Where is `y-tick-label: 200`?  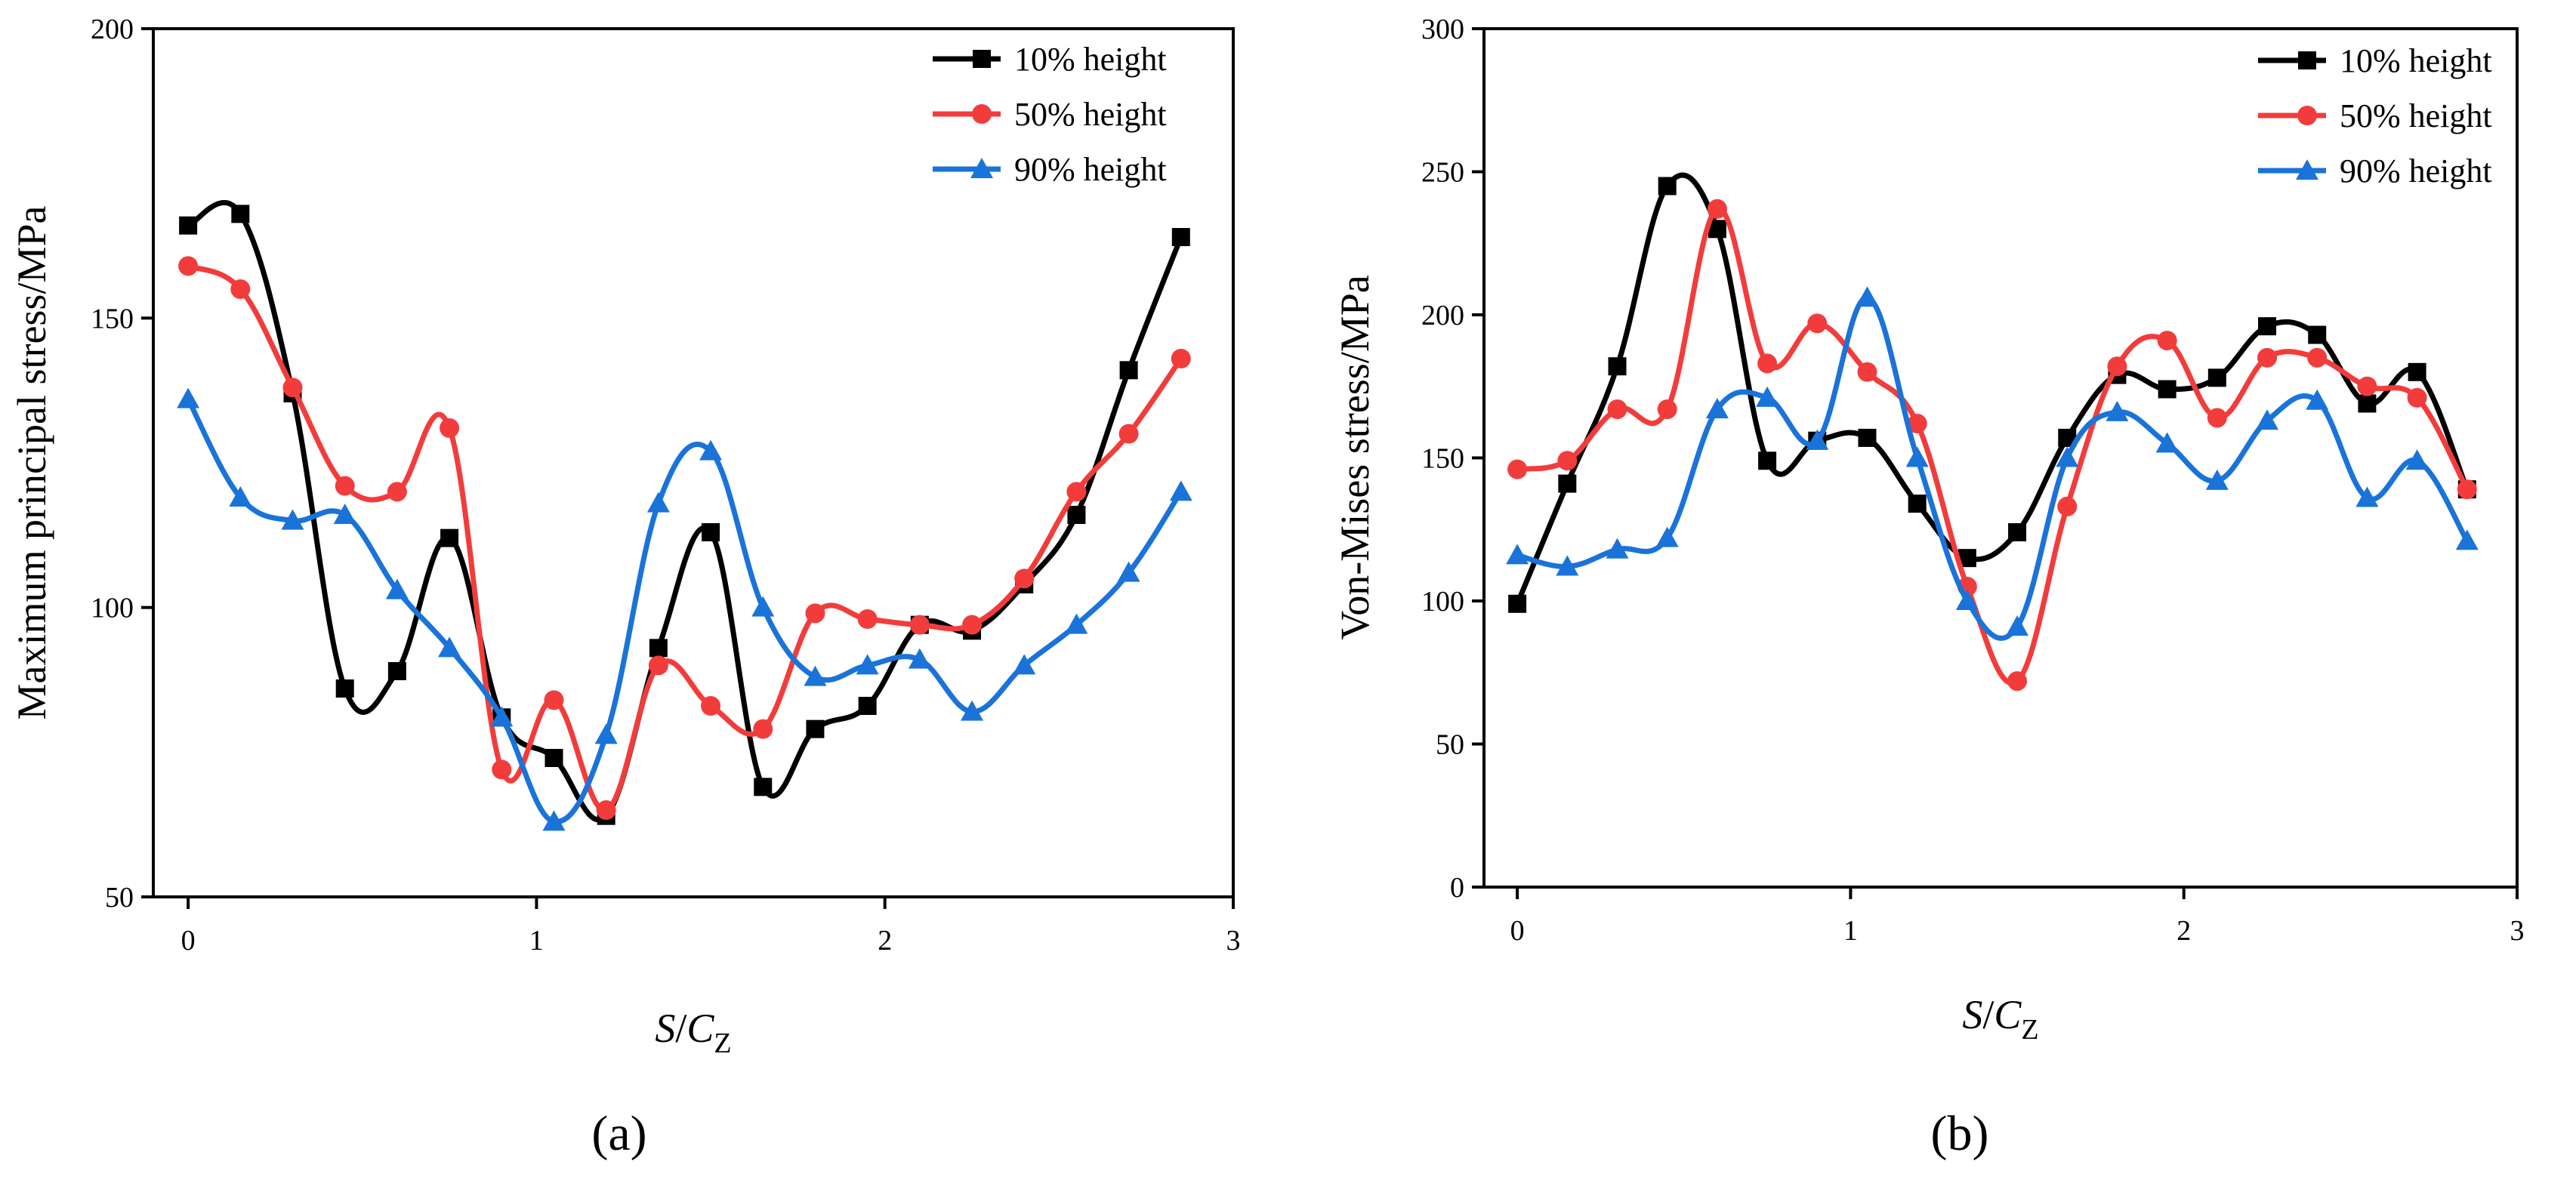
y-tick-label: 200 is located at coordinates (112, 29).